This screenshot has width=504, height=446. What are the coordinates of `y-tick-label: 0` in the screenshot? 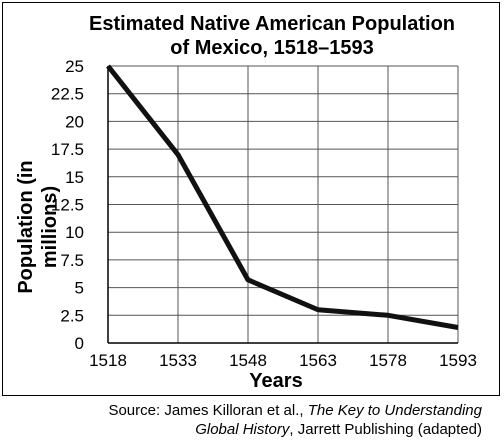 It's located at (79, 343).